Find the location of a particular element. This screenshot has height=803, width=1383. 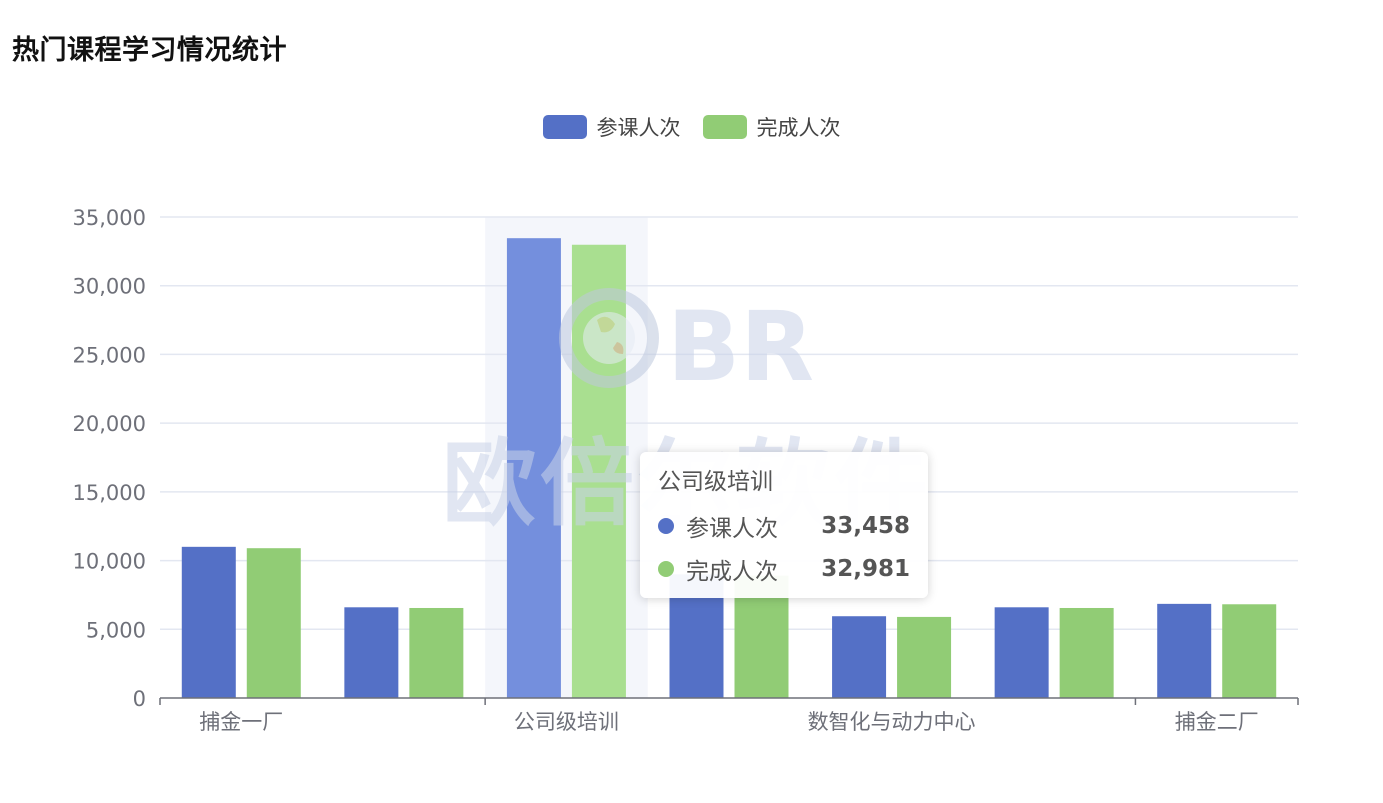

tooltip-name-attend: 参课人次 is located at coordinates (732, 528).